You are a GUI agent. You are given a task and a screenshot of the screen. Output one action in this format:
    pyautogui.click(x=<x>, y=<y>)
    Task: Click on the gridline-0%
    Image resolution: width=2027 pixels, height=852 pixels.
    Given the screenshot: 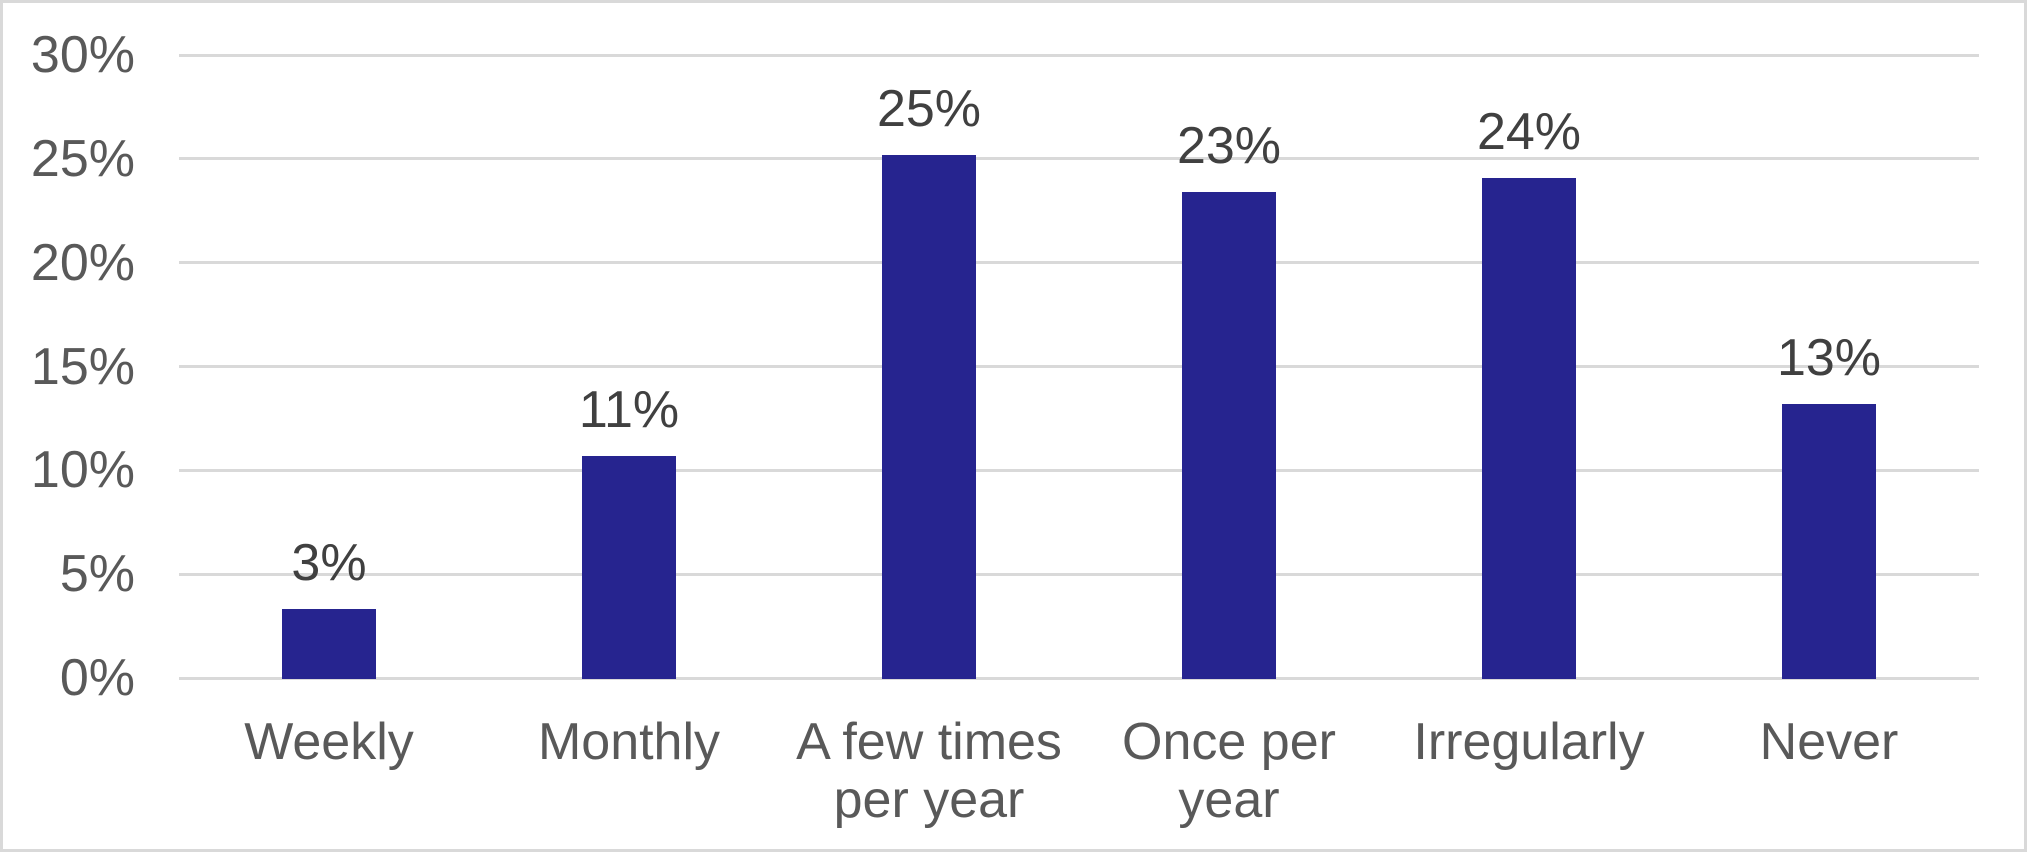 What is the action you would take?
    pyautogui.click(x=1079, y=678)
    